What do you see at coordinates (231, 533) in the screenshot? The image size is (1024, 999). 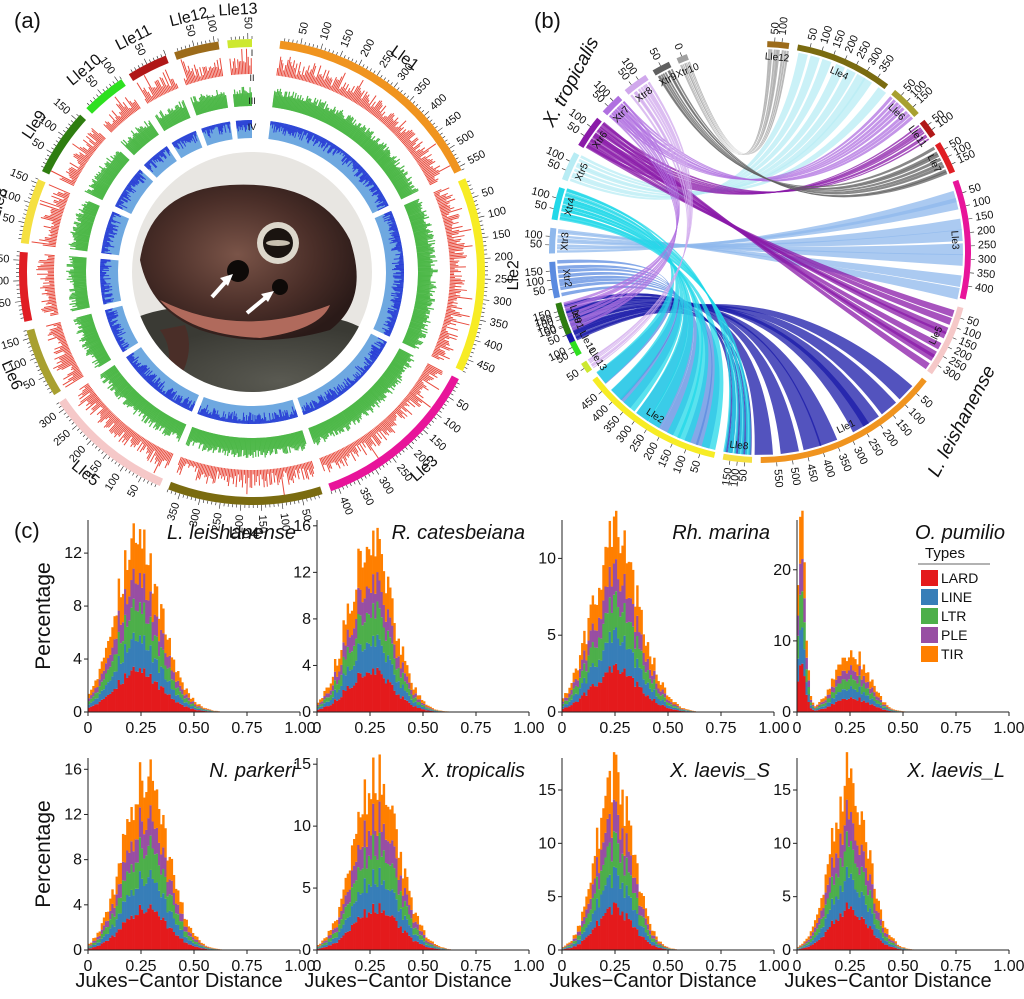 I see `species-title: L. leishanense` at bounding box center [231, 533].